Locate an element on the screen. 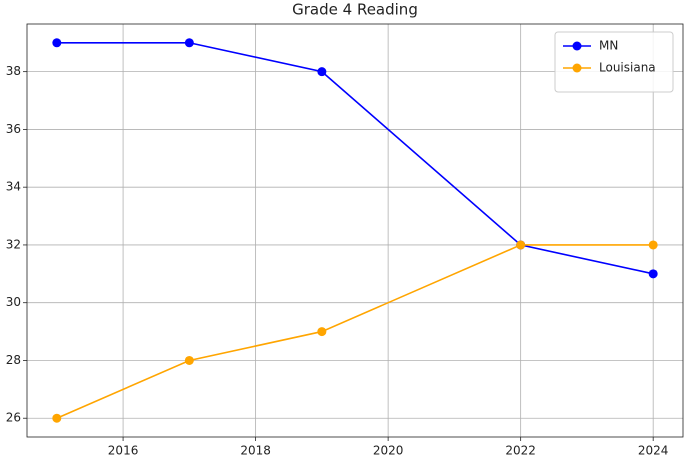 The width and height of the screenshot is (692, 470). legend: MN Louisiana is located at coordinates (614, 62).